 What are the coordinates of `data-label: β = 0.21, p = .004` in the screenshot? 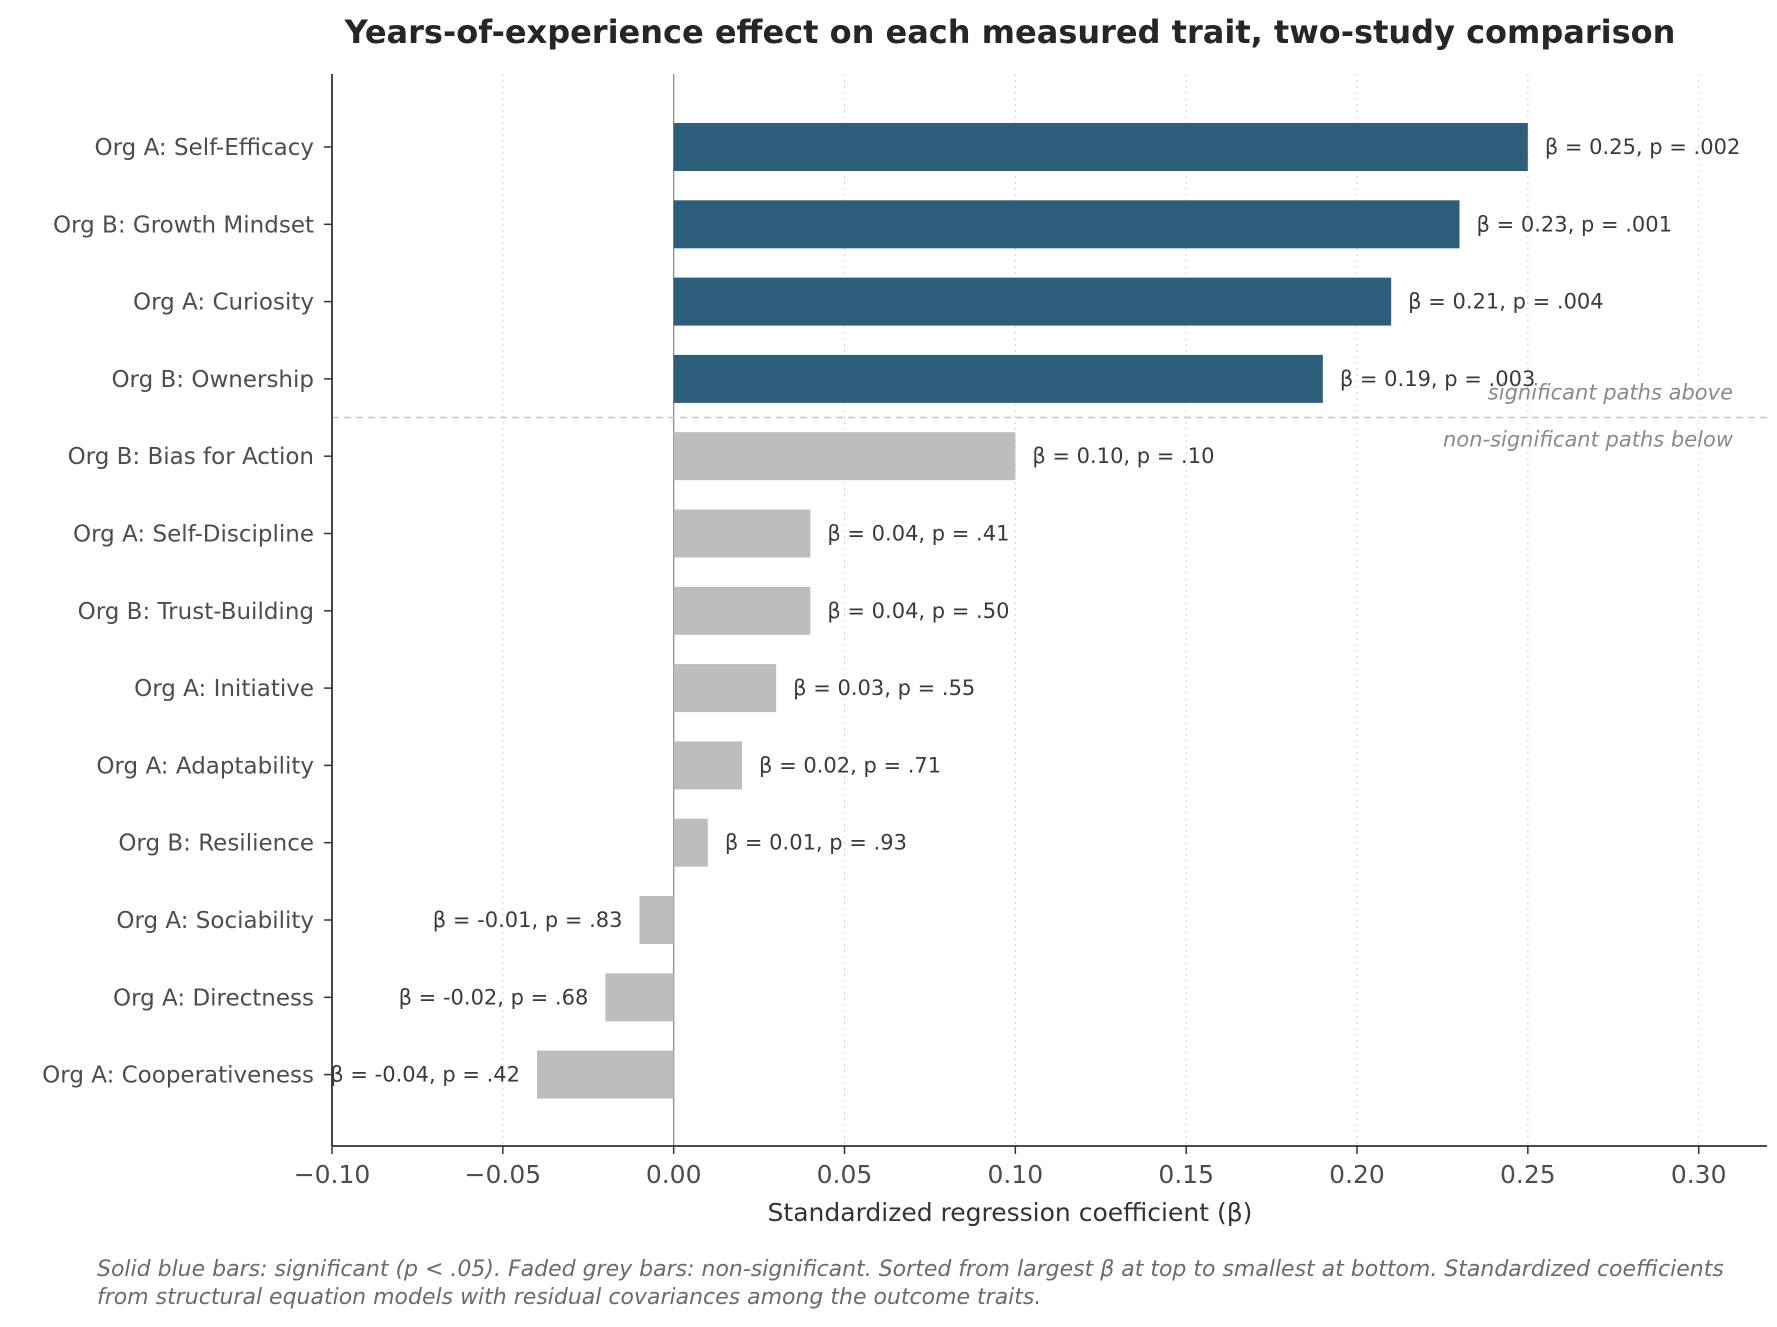 It's located at (1506, 302).